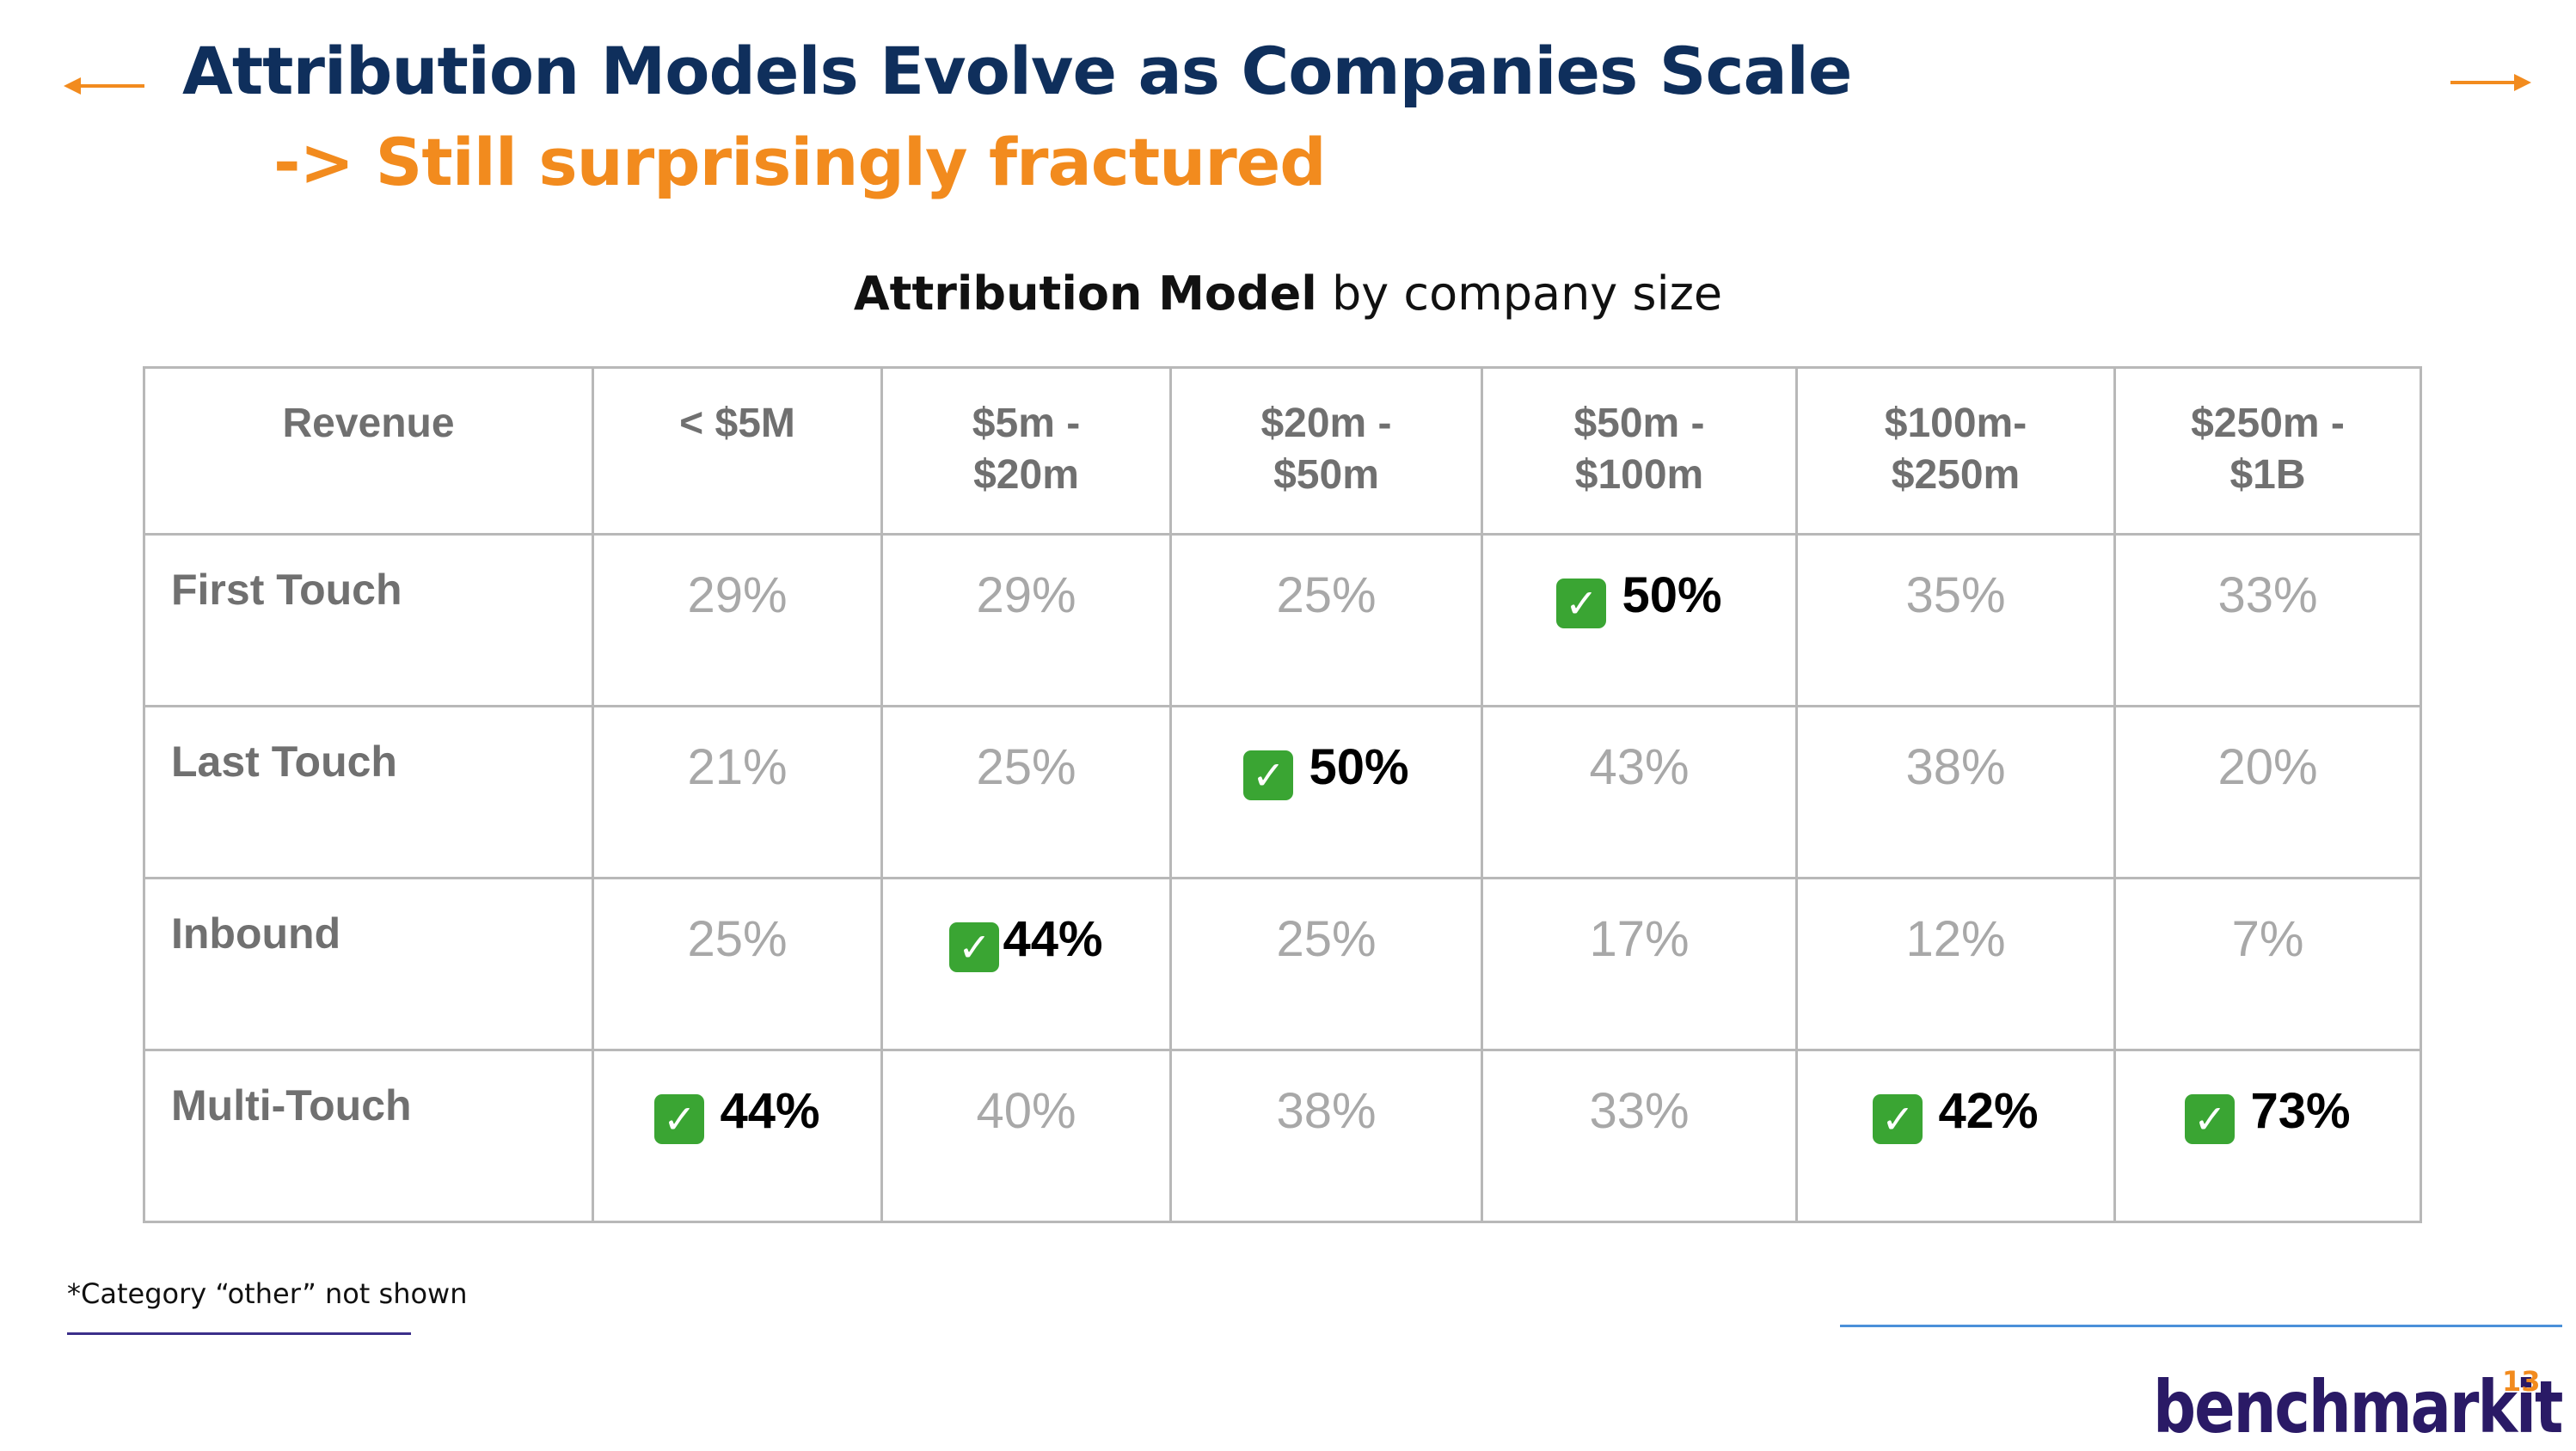 The height and width of the screenshot is (1451, 2576). Describe the element at coordinates (1955, 595) in the screenshot. I see `cell-value: 35%` at that location.